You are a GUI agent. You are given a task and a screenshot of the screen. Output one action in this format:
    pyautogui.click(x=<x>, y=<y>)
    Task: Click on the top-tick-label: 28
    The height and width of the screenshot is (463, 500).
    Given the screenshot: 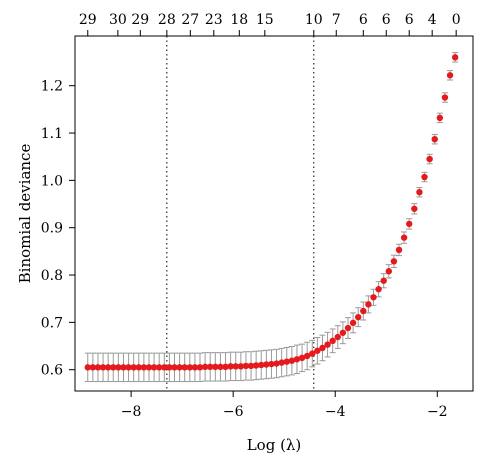 What is the action you would take?
    pyautogui.click(x=167, y=20)
    